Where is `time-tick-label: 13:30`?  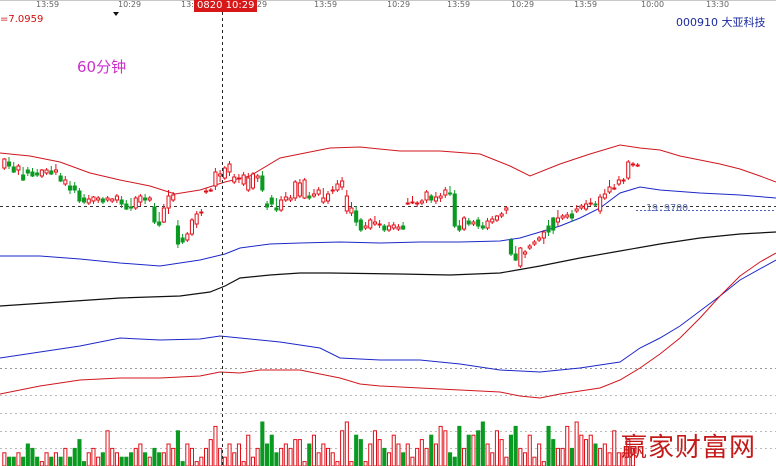 time-tick-label: 13:30 is located at coordinates (718, 4).